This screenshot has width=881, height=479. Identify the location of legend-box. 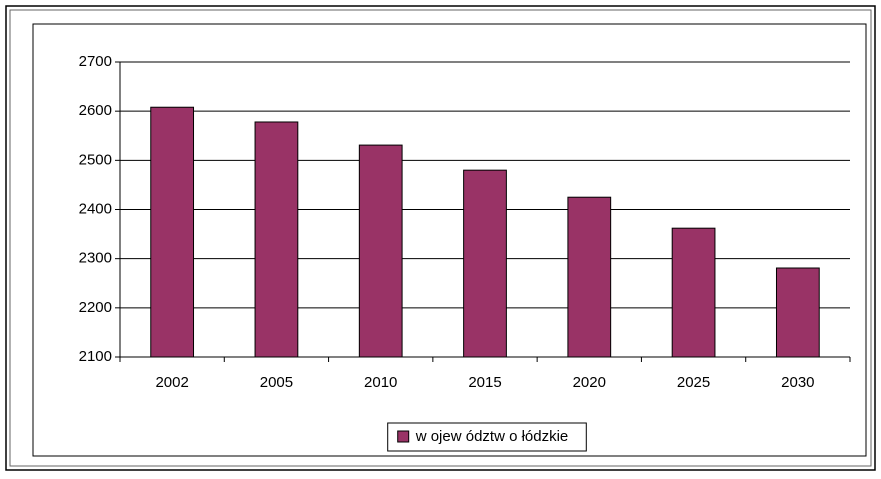
(487, 437).